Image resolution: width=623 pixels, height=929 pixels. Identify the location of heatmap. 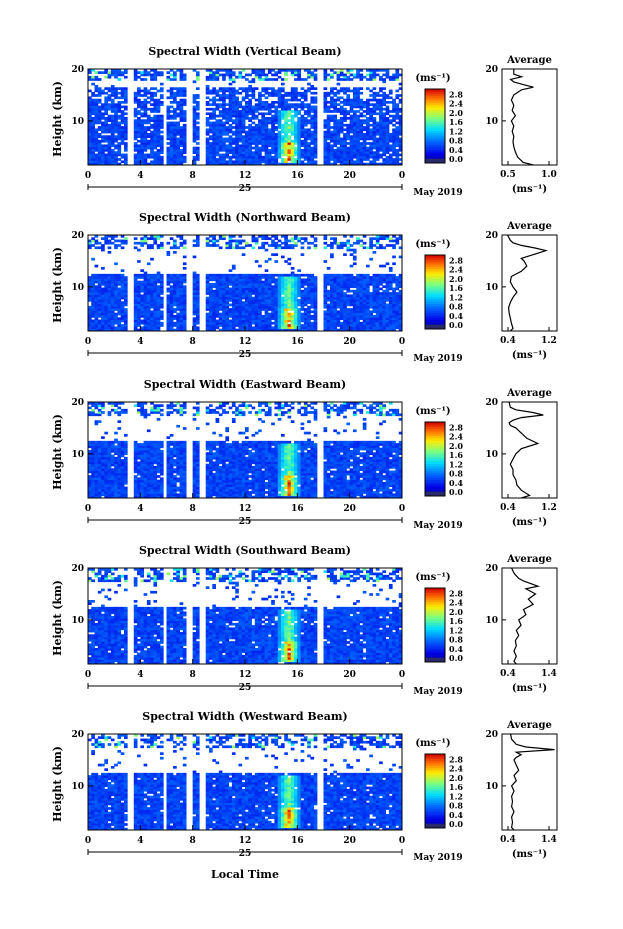
(245, 283).